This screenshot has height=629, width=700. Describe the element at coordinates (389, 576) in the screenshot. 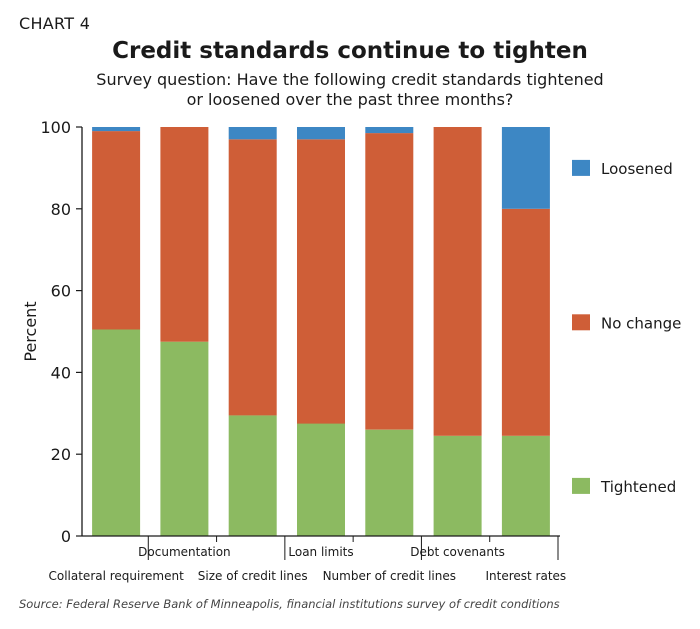

I see `x-tick-label: Number of credit lines` at that location.